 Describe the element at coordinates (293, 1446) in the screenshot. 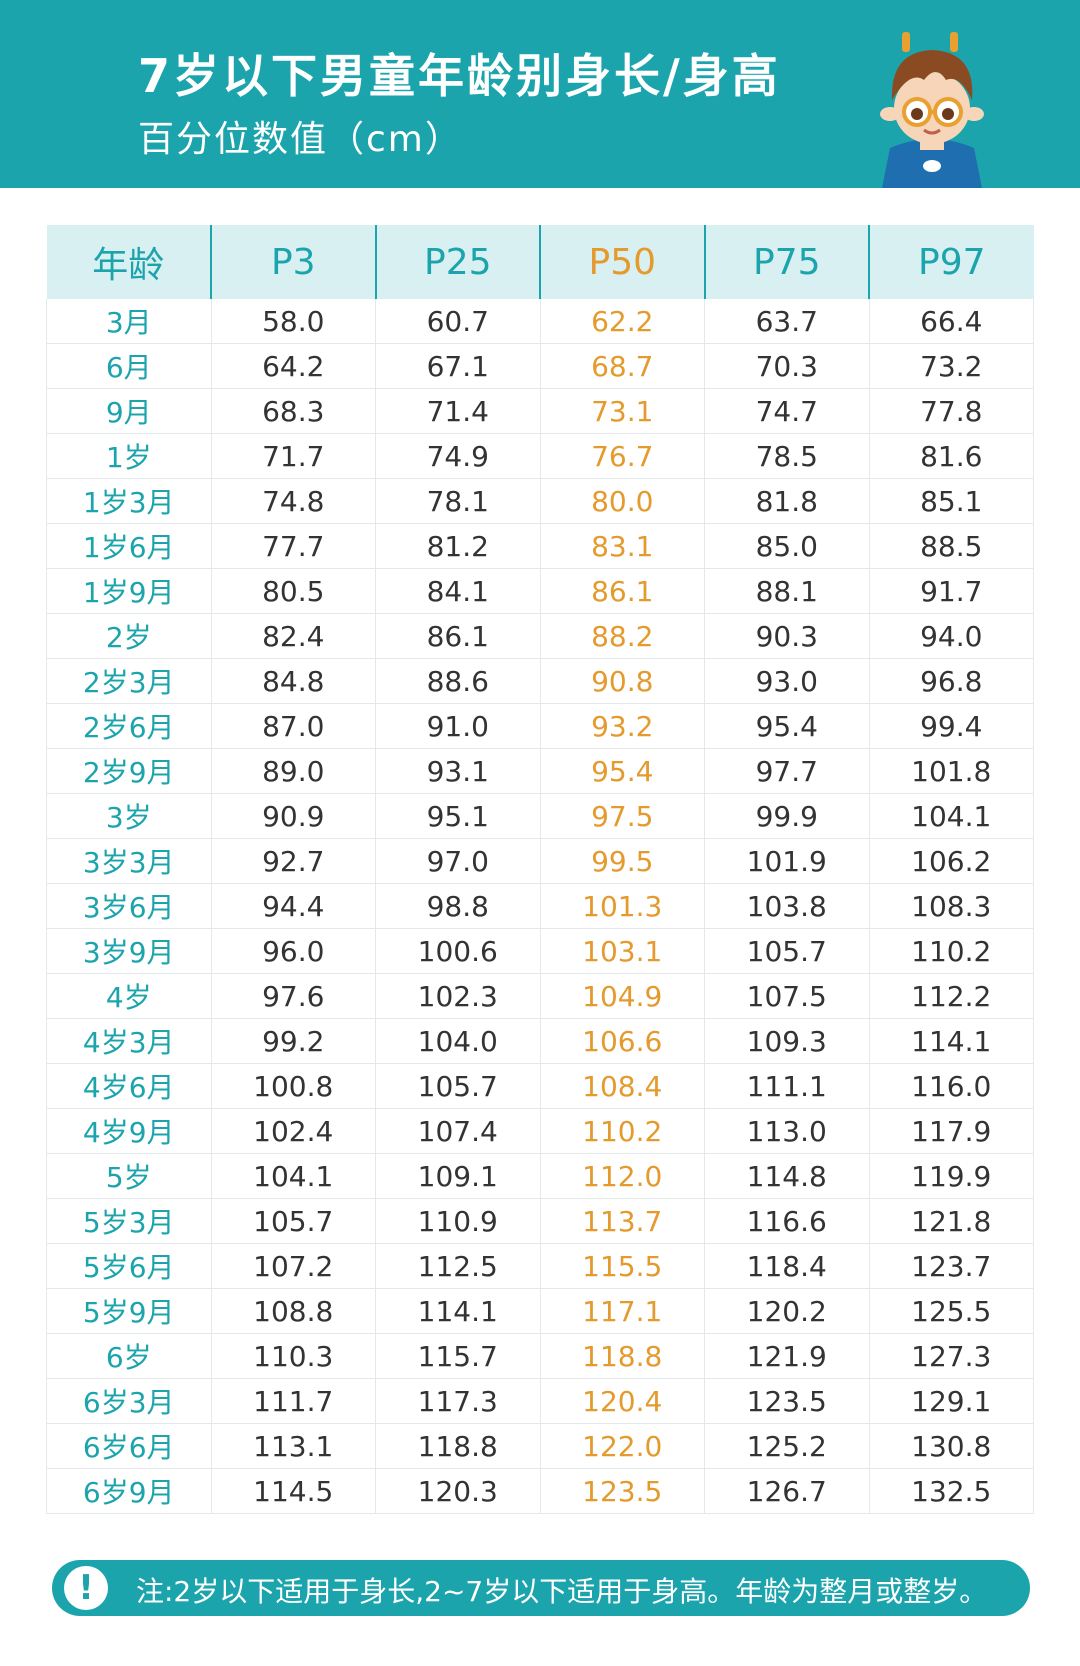

I see `table-cell-p3: 113.1` at that location.